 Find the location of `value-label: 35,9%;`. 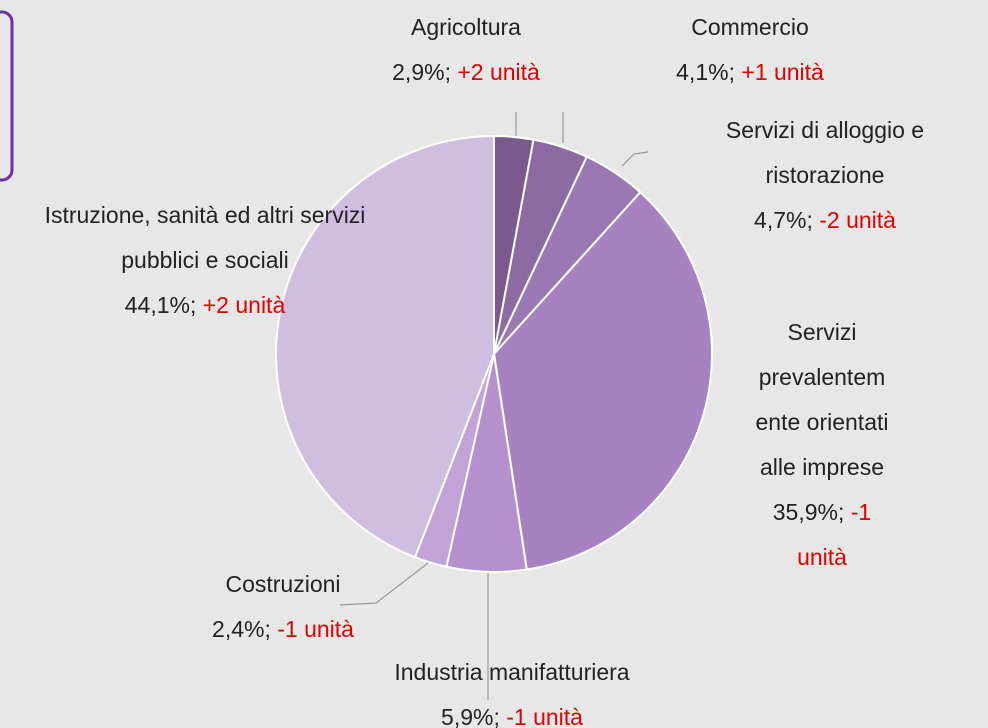

value-label: 35,9%; is located at coordinates (808, 512).